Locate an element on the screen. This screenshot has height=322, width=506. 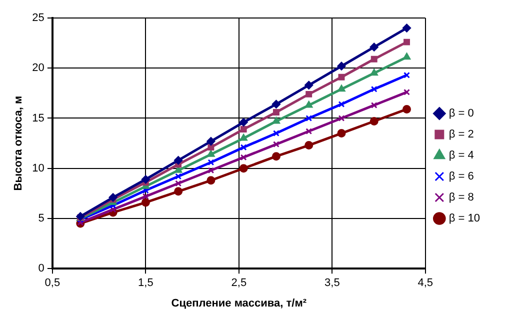
x-tick-label: 2,5 is located at coordinates (239, 283).